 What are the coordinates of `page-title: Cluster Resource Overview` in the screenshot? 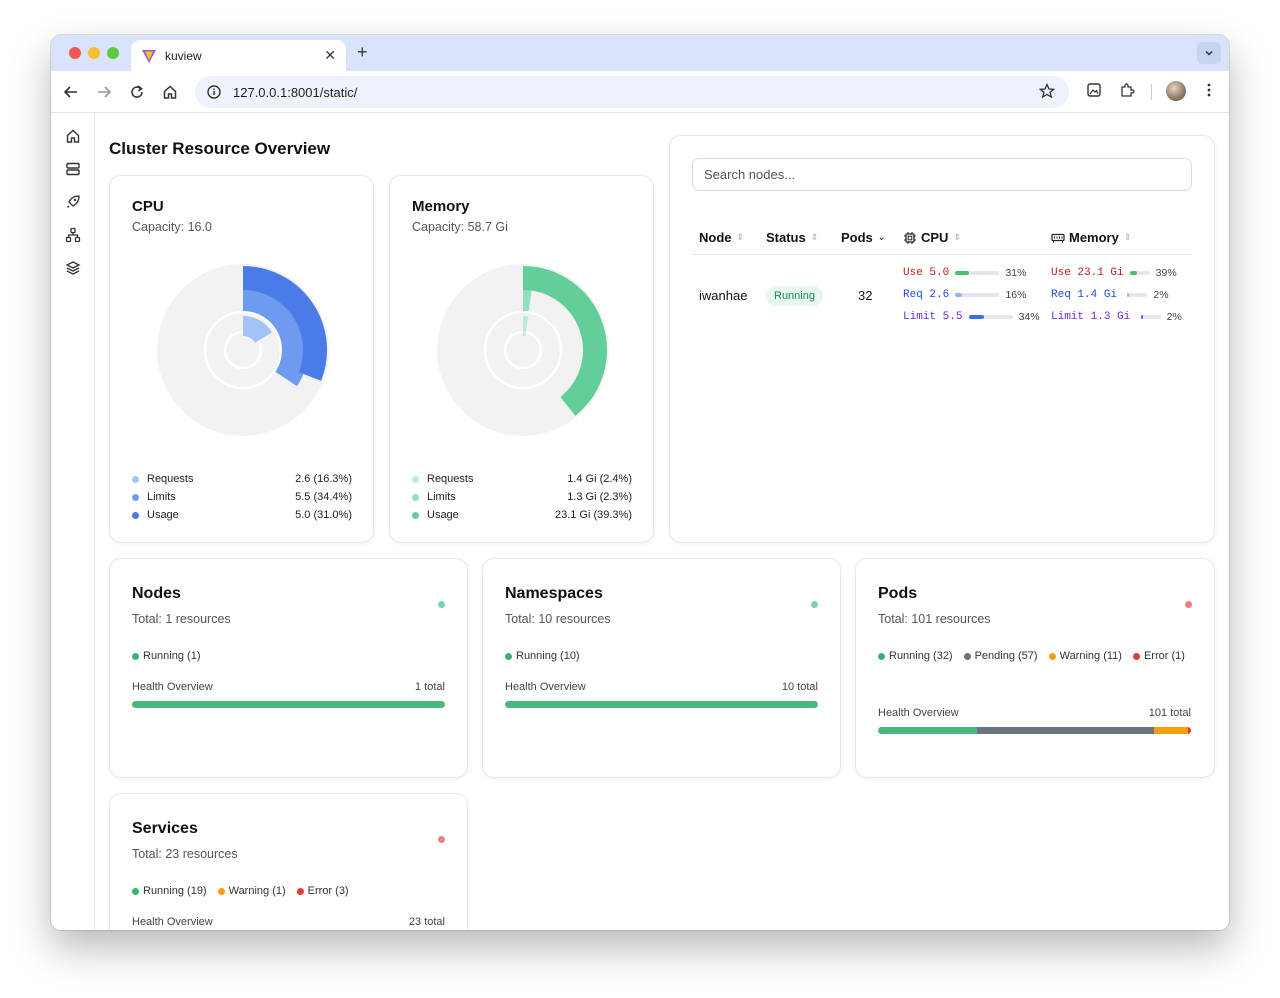 It's located at (220, 148).